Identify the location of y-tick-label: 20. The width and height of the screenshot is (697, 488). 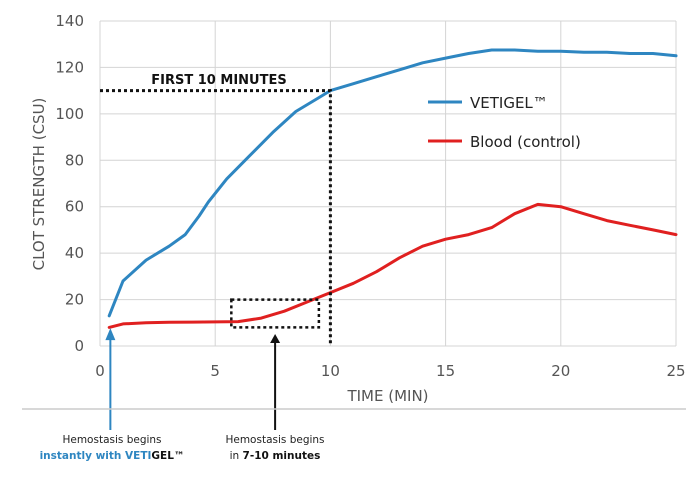
(74, 300).